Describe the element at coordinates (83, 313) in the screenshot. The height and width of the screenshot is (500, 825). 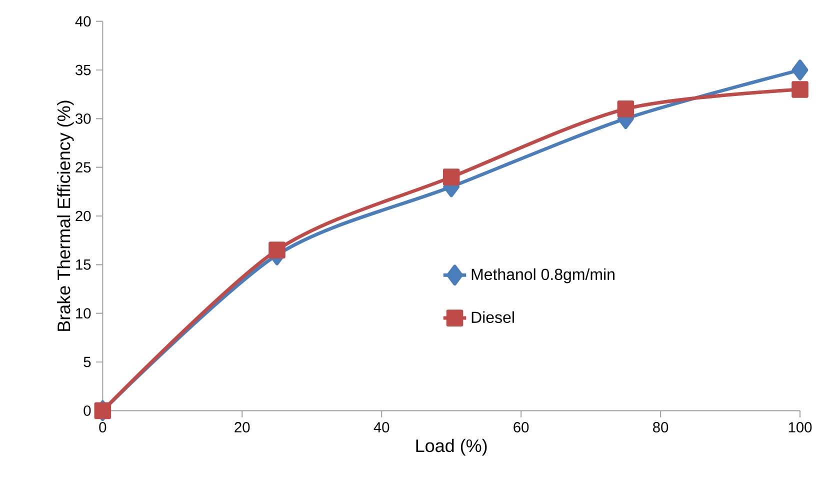
I see `y-tick-label: 10` at that location.